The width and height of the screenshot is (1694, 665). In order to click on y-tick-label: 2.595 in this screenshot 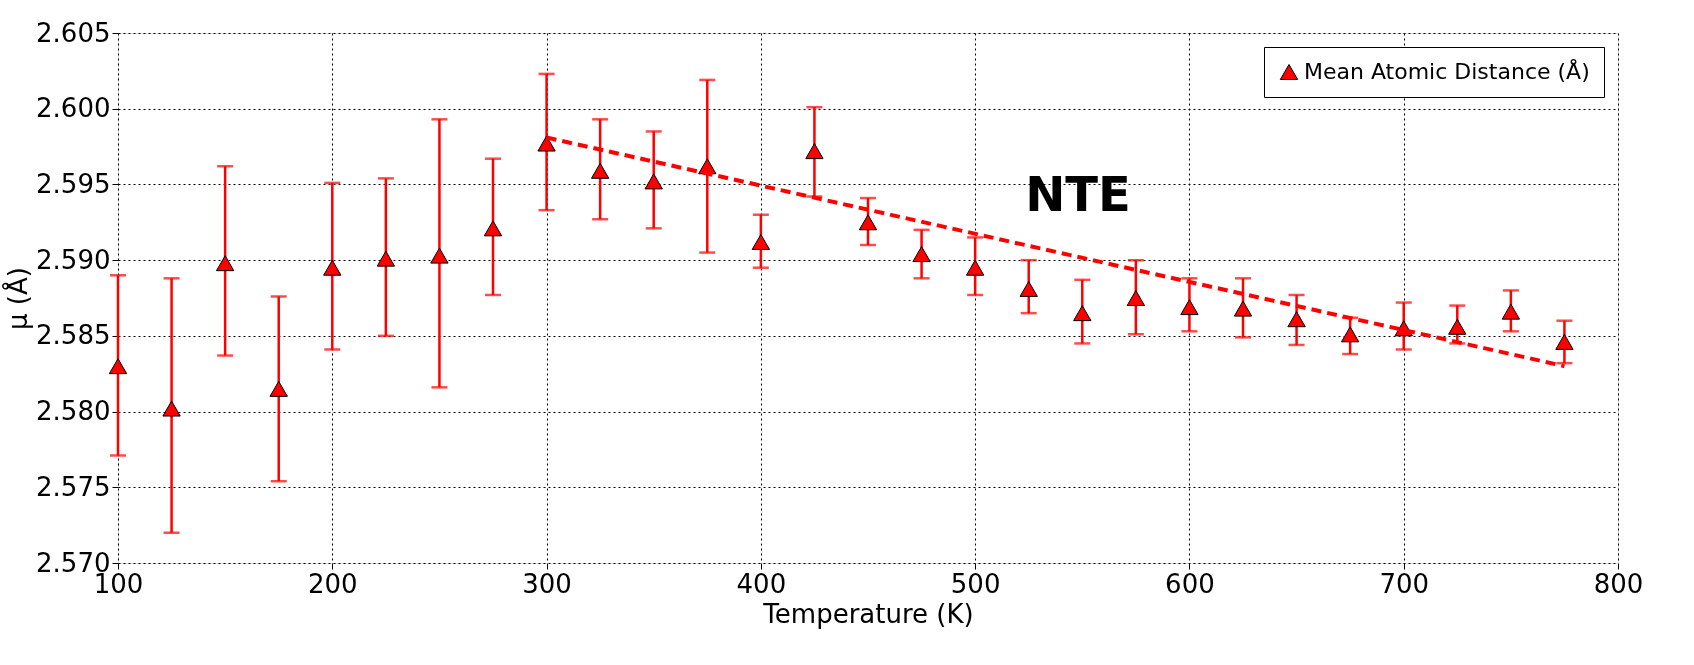, I will do `click(73, 183)`.